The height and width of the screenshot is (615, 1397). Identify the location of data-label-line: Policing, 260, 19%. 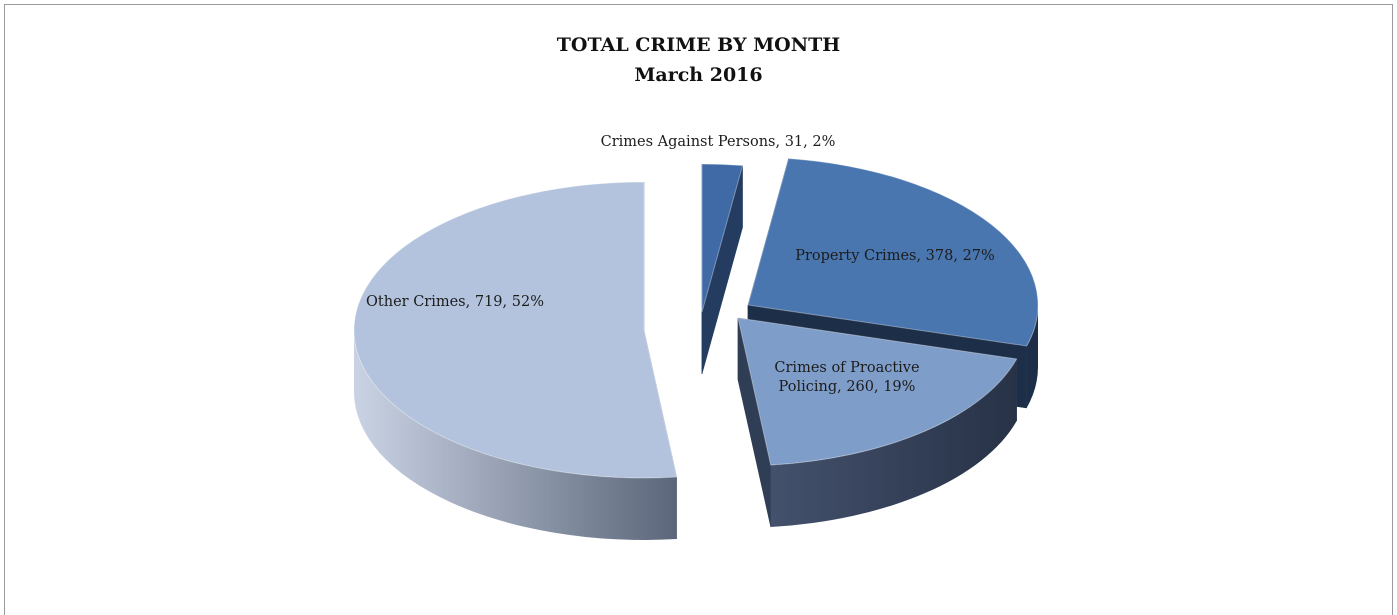
(847, 387).